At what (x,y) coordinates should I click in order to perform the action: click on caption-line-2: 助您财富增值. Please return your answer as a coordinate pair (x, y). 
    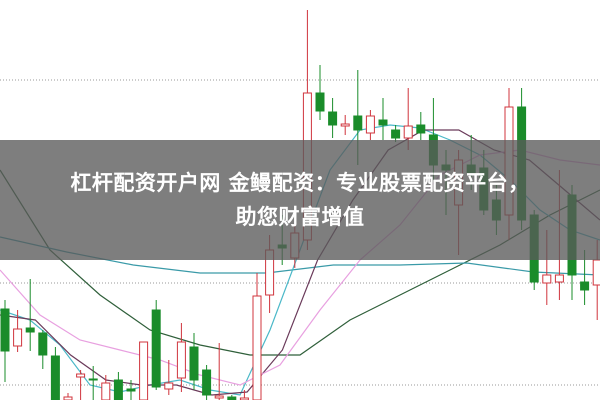
    Looking at the image, I should click on (300, 217).